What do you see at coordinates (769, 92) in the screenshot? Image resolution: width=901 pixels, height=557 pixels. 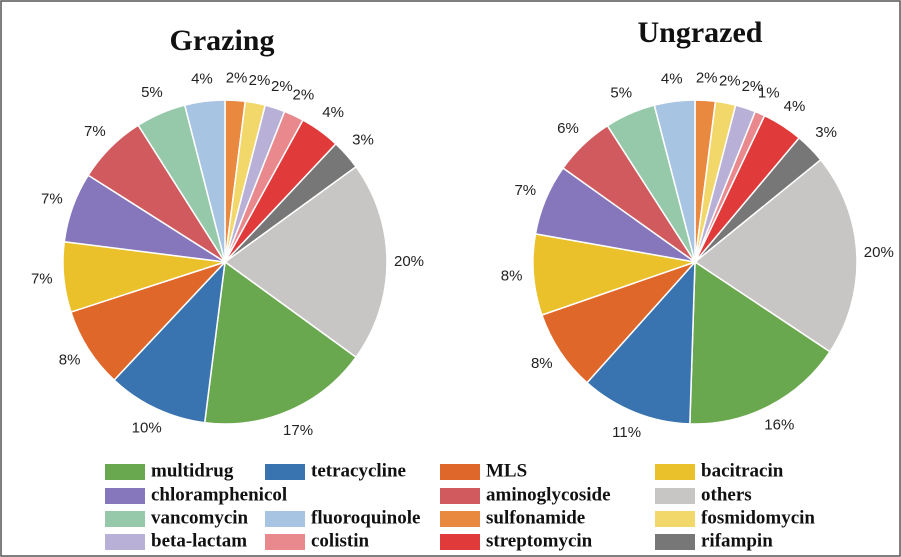 I see `slice-label: 1%` at bounding box center [769, 92].